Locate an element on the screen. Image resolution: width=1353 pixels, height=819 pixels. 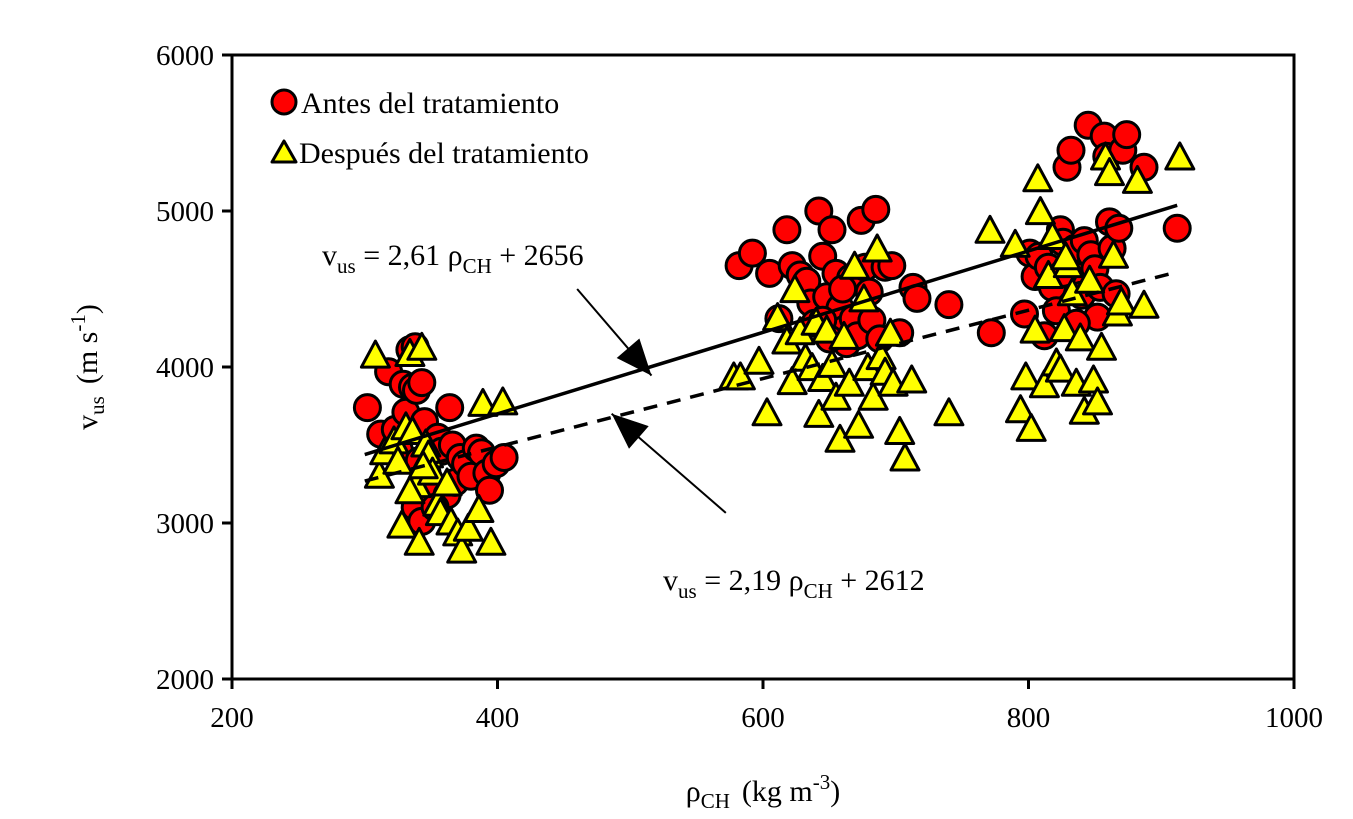
y-tick-label: 4000 is located at coordinates (185, 368).